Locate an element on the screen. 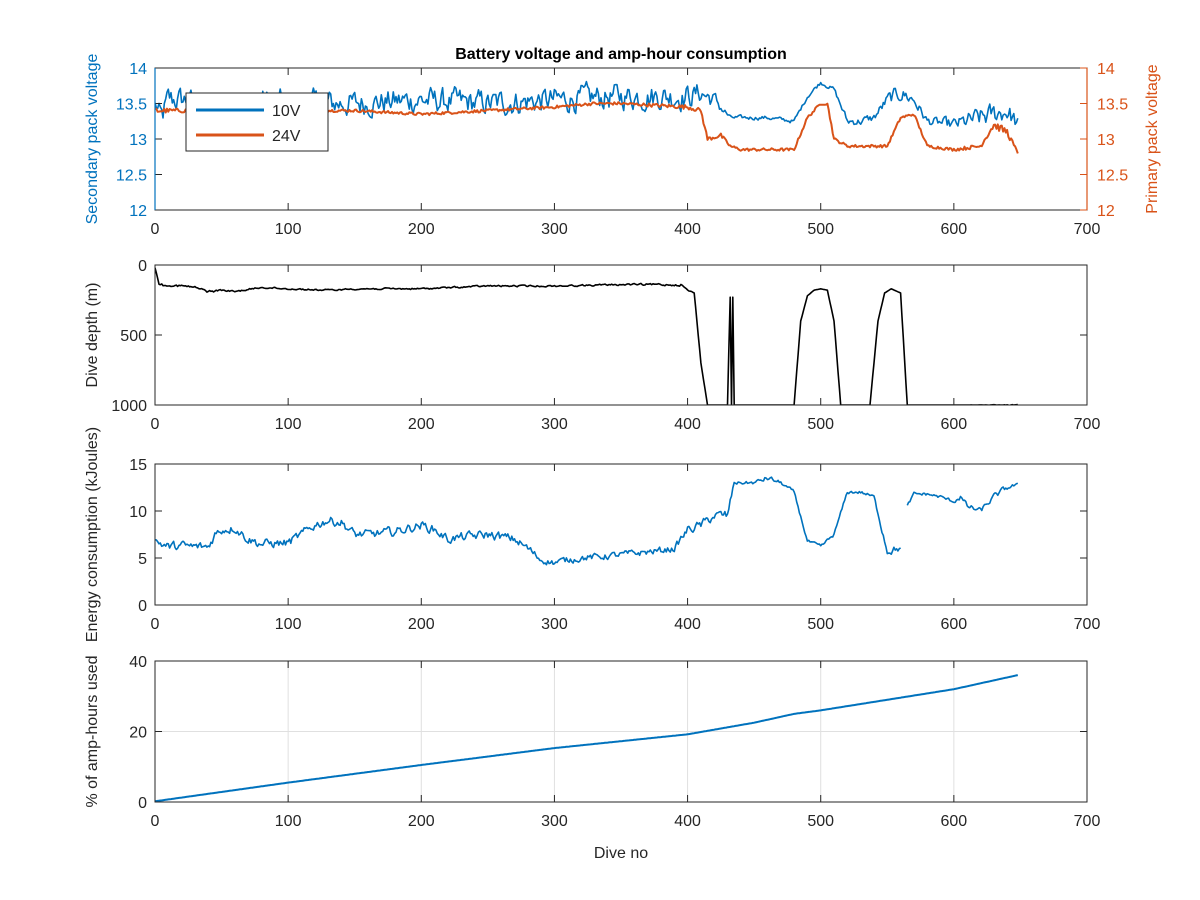 This screenshot has width=1200, height=900. y-axis-label: % of amp-hours used is located at coordinates (92, 731).